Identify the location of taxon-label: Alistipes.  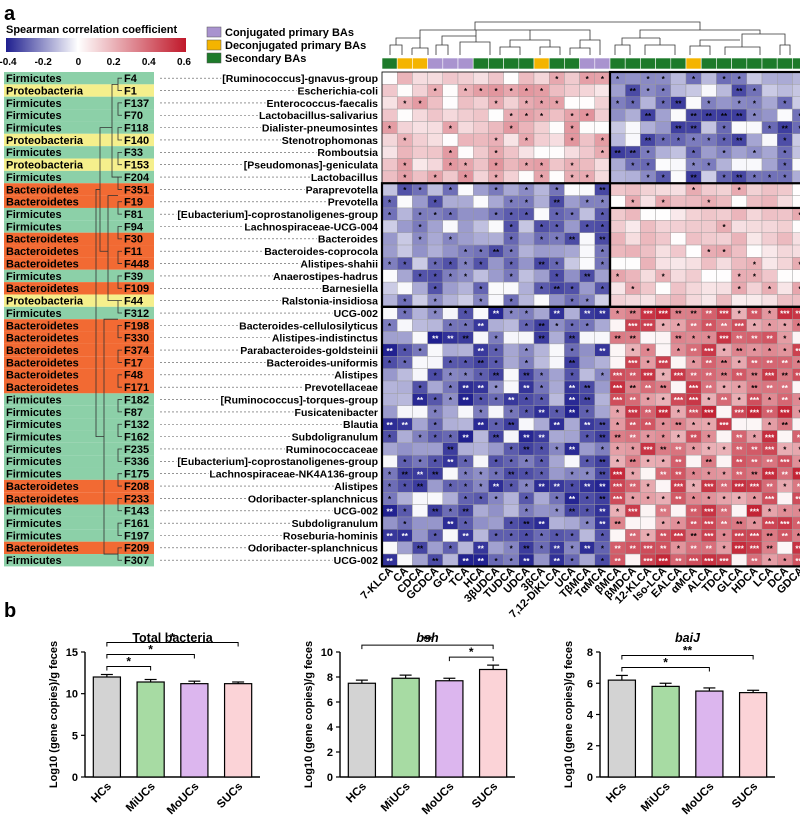
(356, 376).